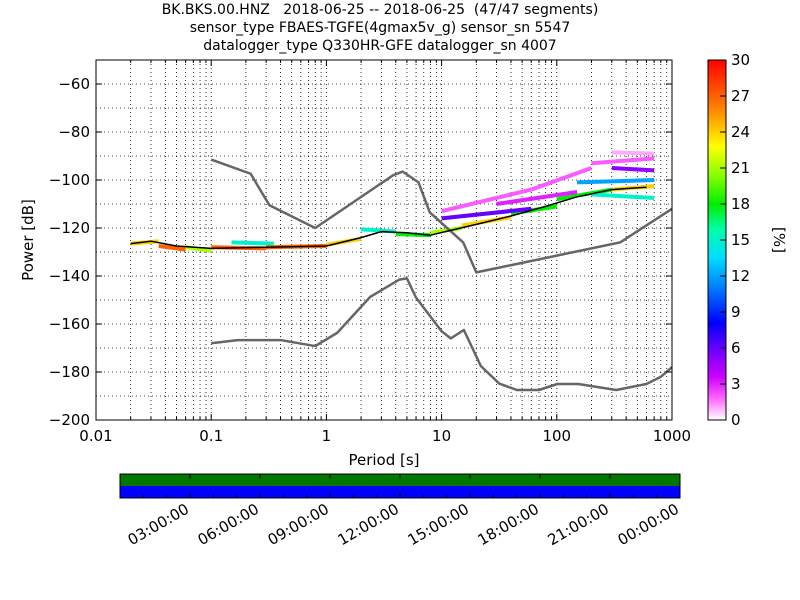  Describe the element at coordinates (74, 84) in the screenshot. I see `y-tick-label: −60` at that location.